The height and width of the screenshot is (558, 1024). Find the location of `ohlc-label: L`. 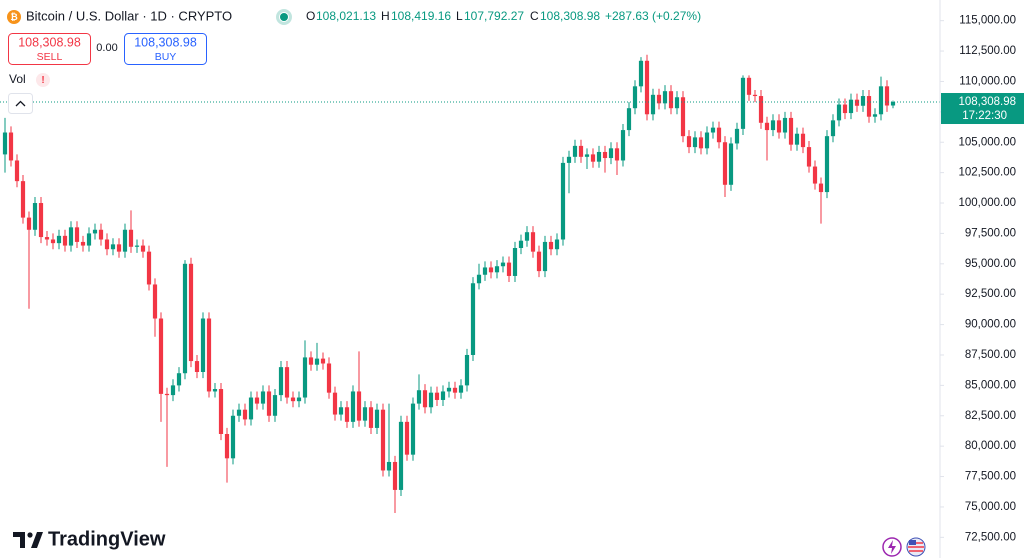

ohlc-label: L is located at coordinates (459, 16).